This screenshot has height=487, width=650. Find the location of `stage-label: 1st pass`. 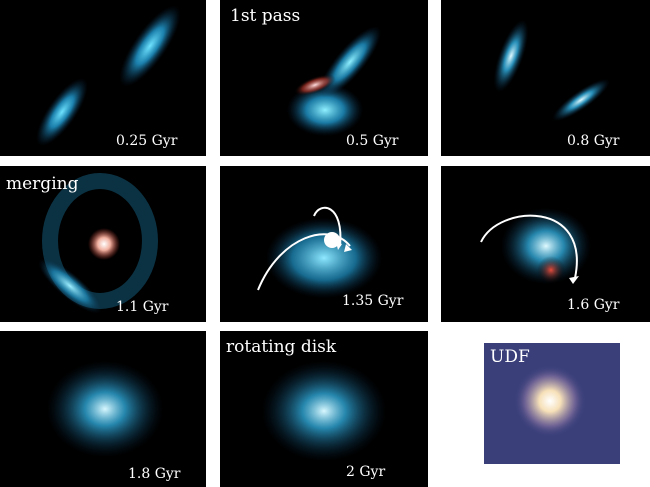

stage-label: 1st pass is located at coordinates (265, 16).